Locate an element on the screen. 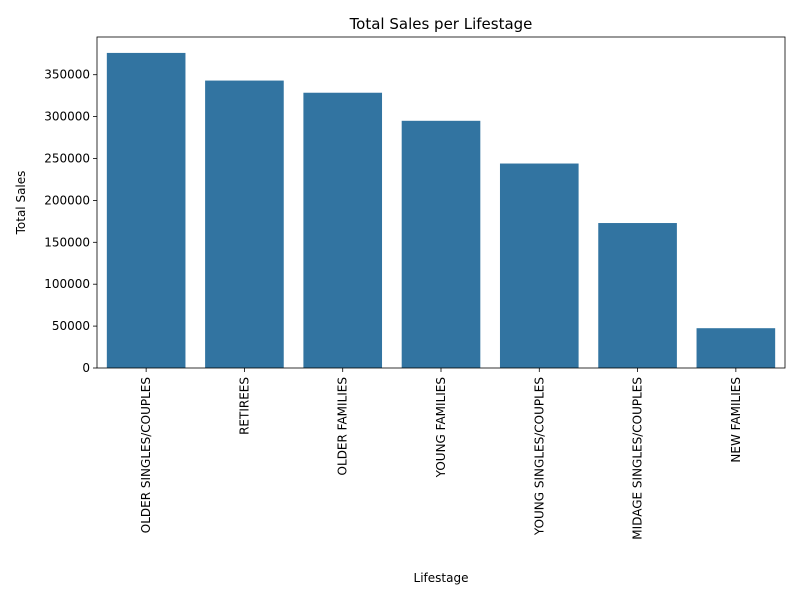 Image resolution: width=800 pixels, height=604 pixels. x-axis-label: Lifestage is located at coordinates (441, 578).